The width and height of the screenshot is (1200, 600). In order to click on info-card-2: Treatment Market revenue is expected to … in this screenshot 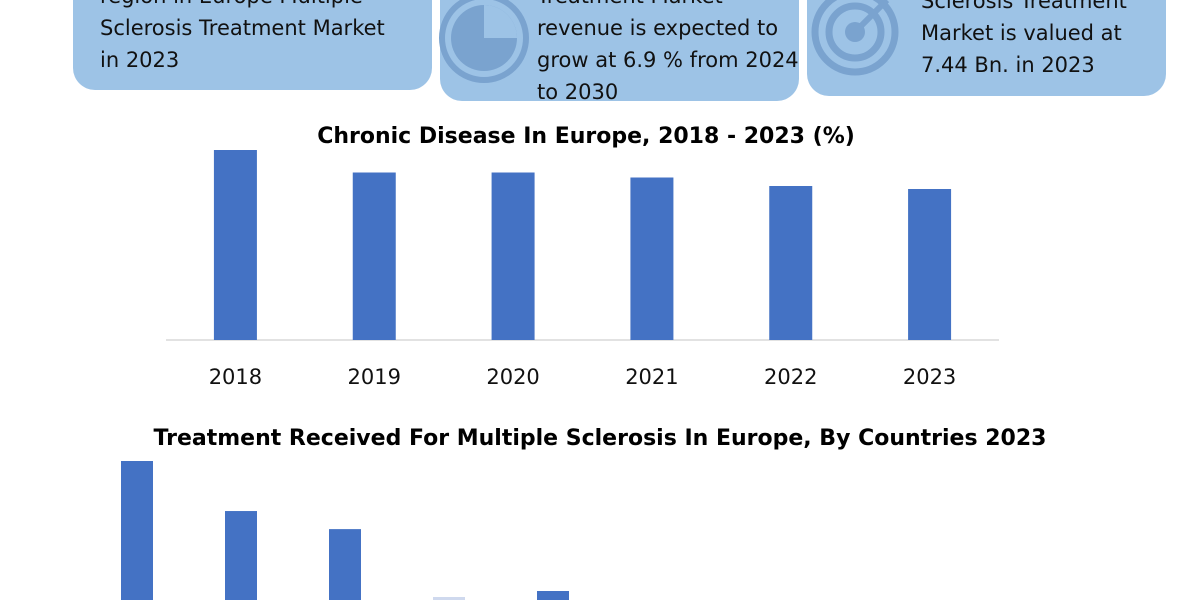, I will do `click(619, 52)`.